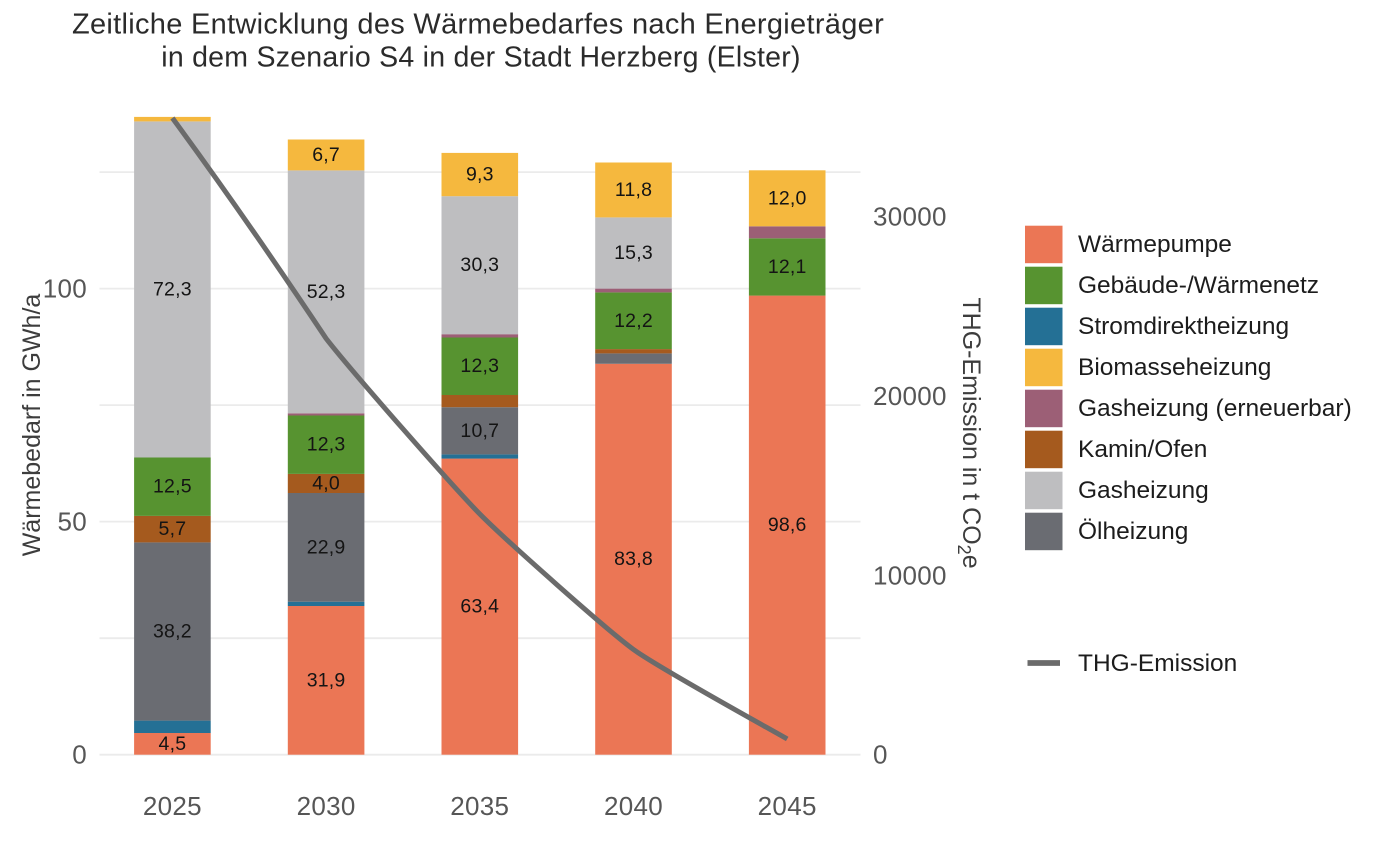 This screenshot has width=1384, height=867. I want to click on svg-text: 10,7, so click(479, 431).